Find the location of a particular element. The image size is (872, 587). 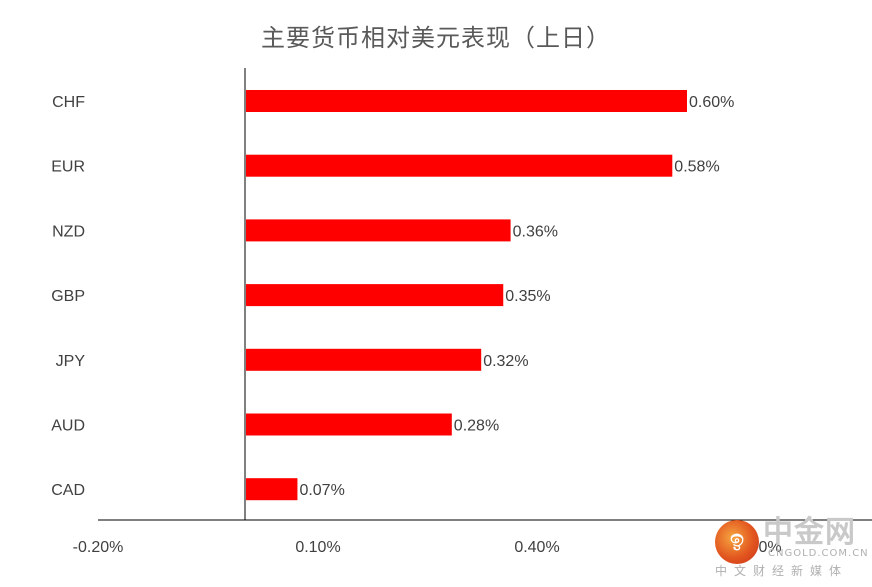

watermark-logo-icon is located at coordinates (737, 542).